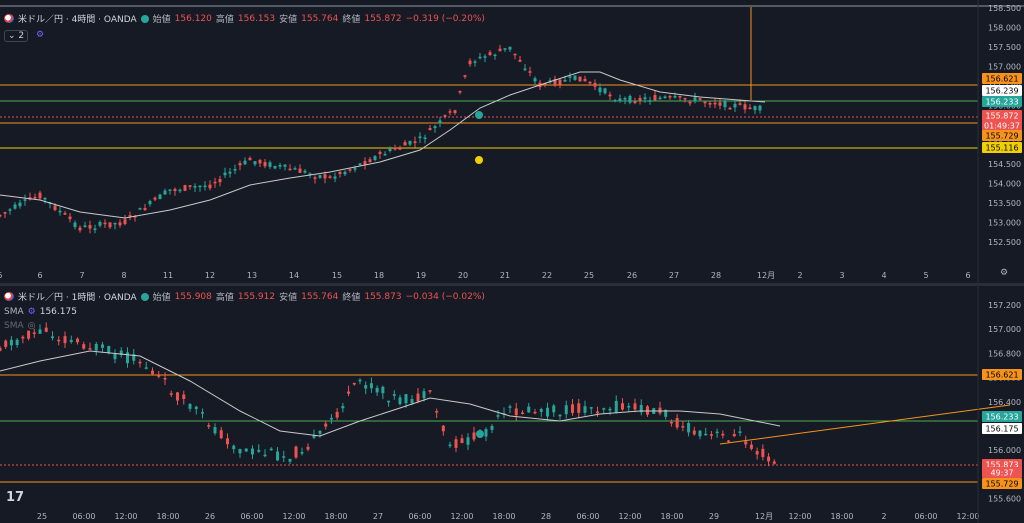 The width and height of the screenshot is (1024, 523). Describe the element at coordinates (1001, 465) in the screenshot. I see `price-tag: 155.873` at that location.